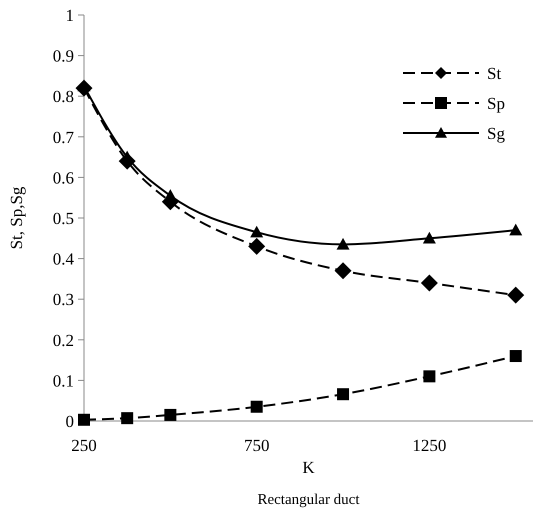 The width and height of the screenshot is (541, 514). What do you see at coordinates (63, 218) in the screenshot?
I see `y-tick-label: 0.5` at bounding box center [63, 218].